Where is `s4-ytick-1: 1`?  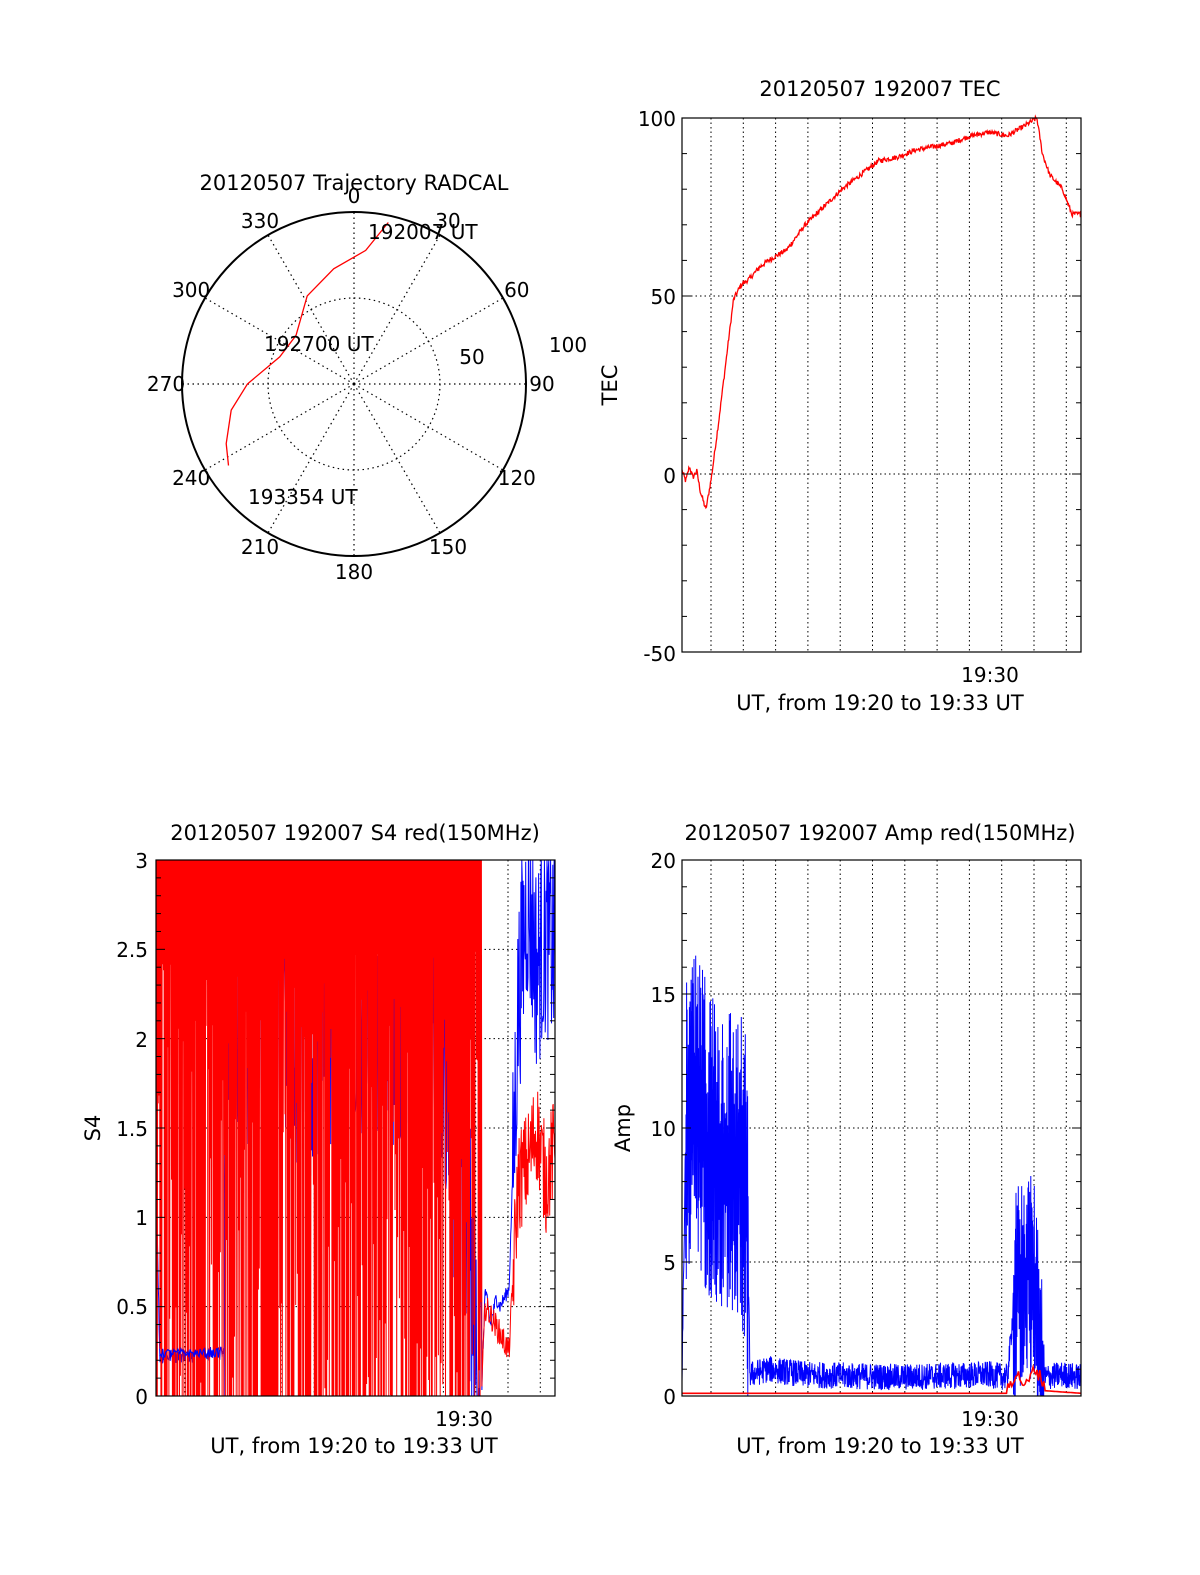 s4-ytick-1: 1 is located at coordinates (141, 1218).